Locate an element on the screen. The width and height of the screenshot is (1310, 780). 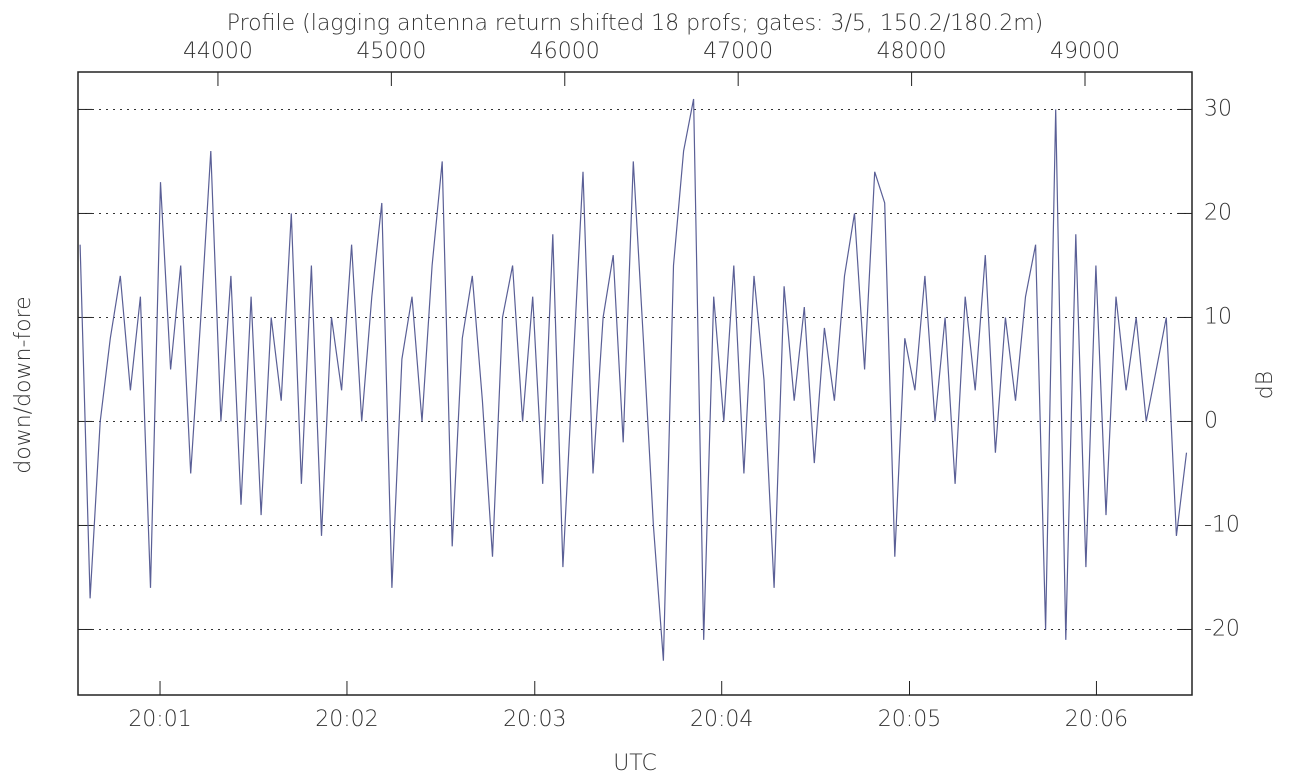
x-tick-label: 20:05 is located at coordinates (909, 719).